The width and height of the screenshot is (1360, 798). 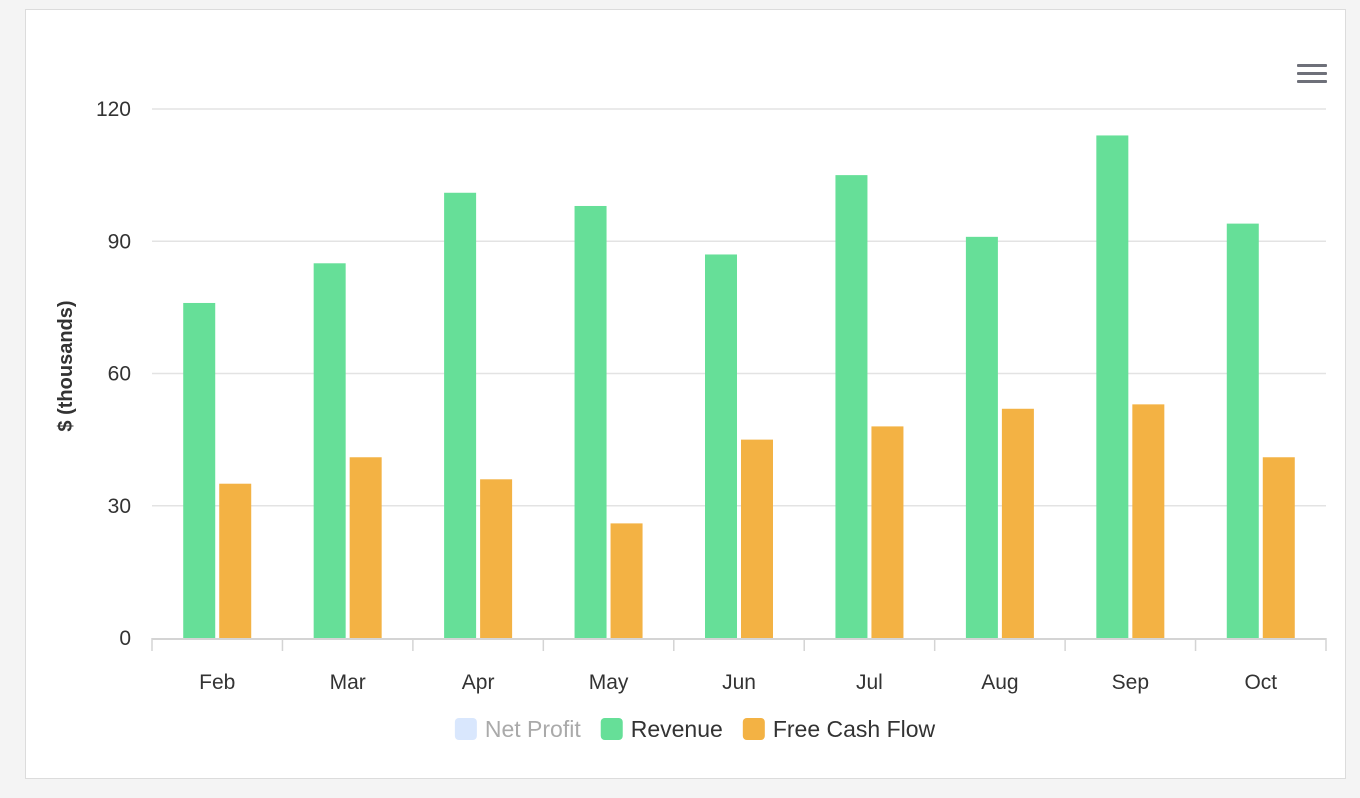 I want to click on bar-free-cash-flow-apr, so click(x=496, y=558).